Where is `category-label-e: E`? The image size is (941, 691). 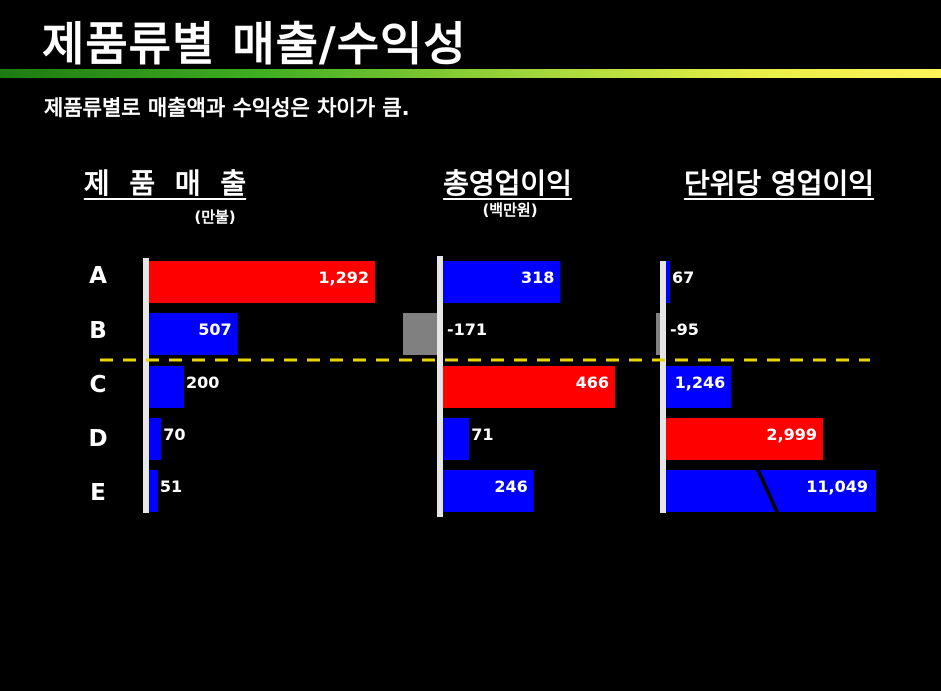 category-label-e: E is located at coordinates (98, 493).